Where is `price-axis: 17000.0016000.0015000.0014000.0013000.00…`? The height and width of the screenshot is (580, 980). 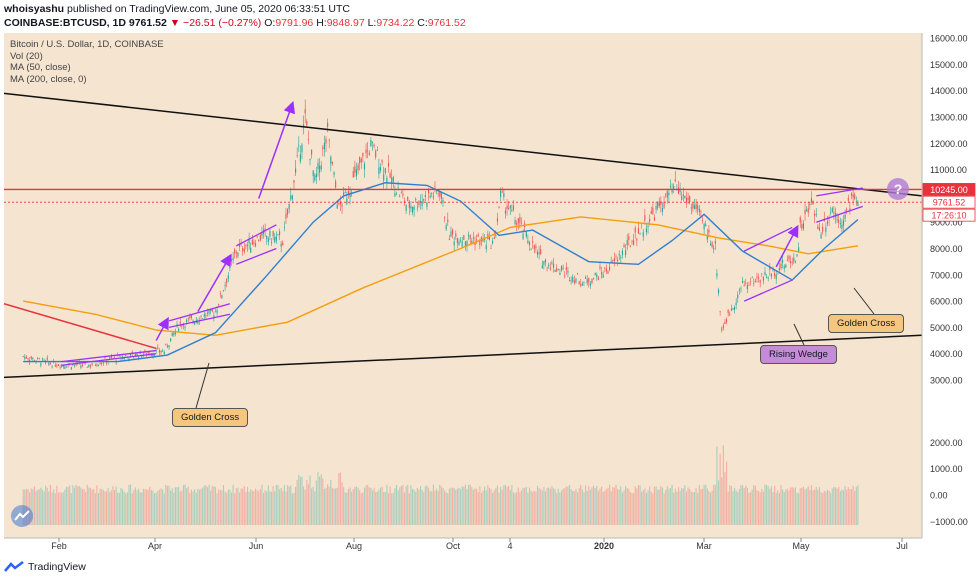
price-axis: 17000.0016000.0015000.0014000.0013000.00… is located at coordinates (949, 267).